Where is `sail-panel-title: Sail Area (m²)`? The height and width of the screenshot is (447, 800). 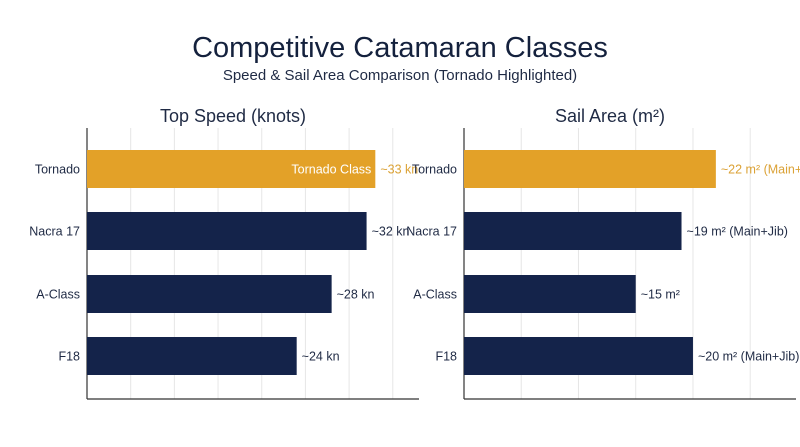 sail-panel-title: Sail Area (m²) is located at coordinates (610, 116).